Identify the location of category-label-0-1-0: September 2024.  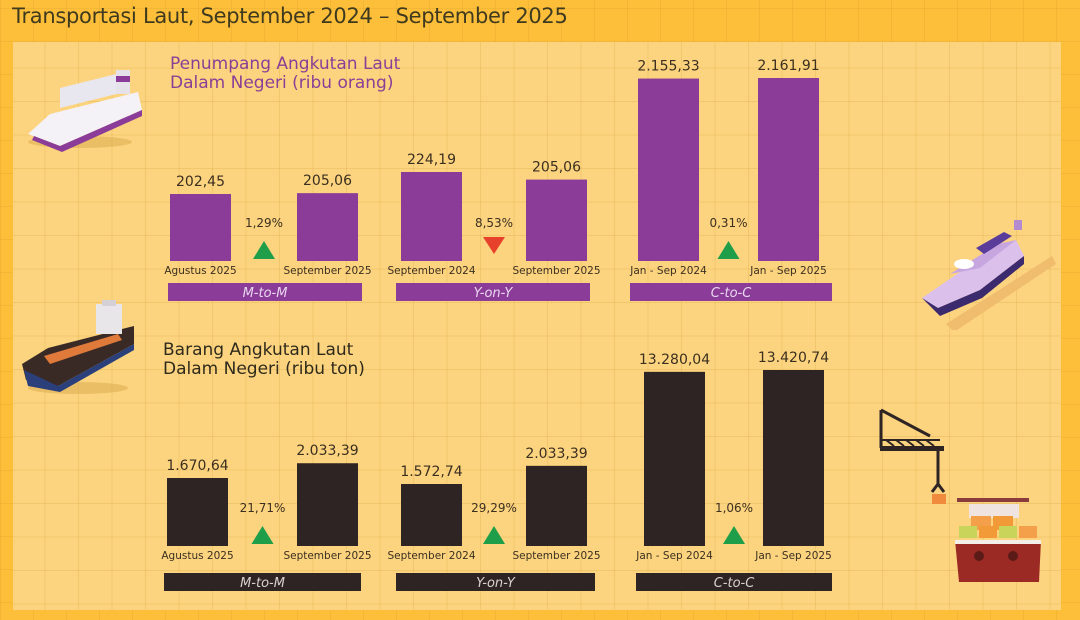
(431, 271).